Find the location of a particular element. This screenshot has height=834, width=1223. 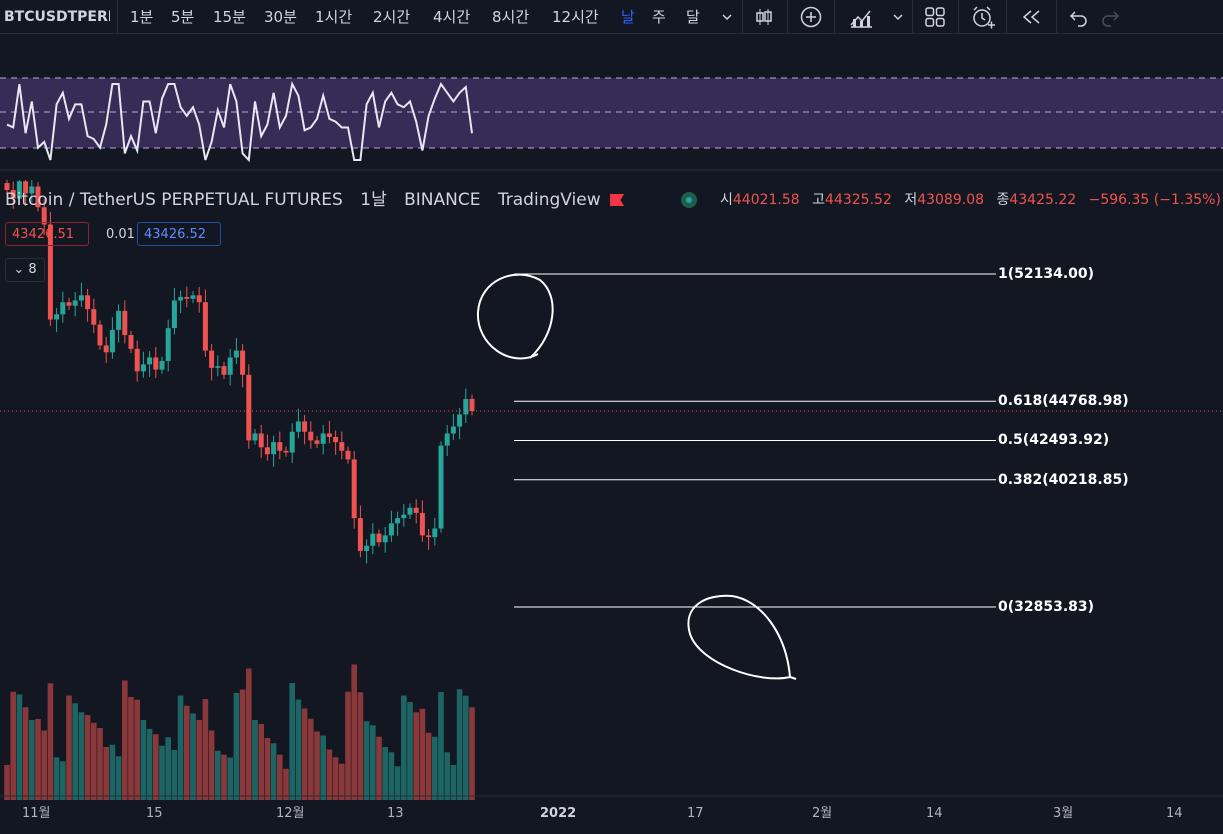

indicators-icon is located at coordinates (860, 17).